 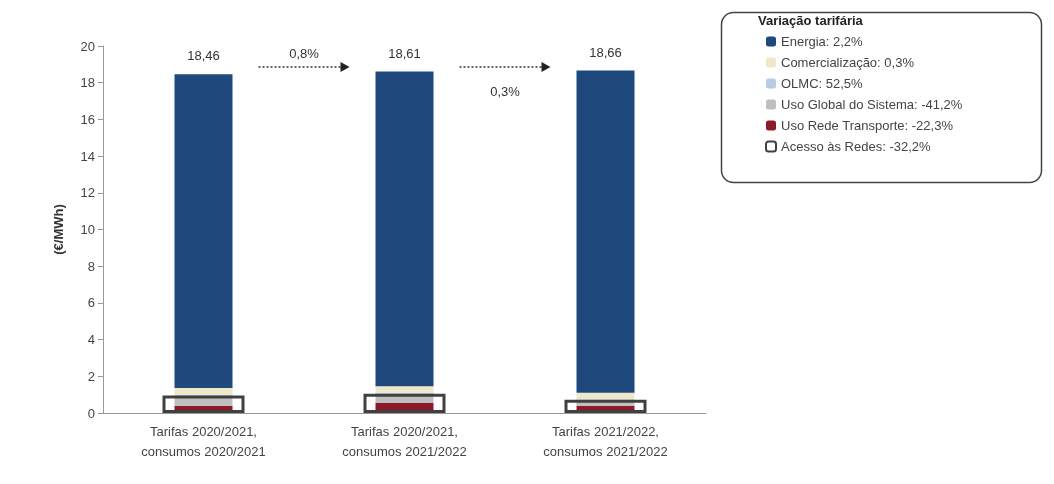 I want to click on legend-label: Acesso às Redes: -32,2%, so click(x=856, y=146).